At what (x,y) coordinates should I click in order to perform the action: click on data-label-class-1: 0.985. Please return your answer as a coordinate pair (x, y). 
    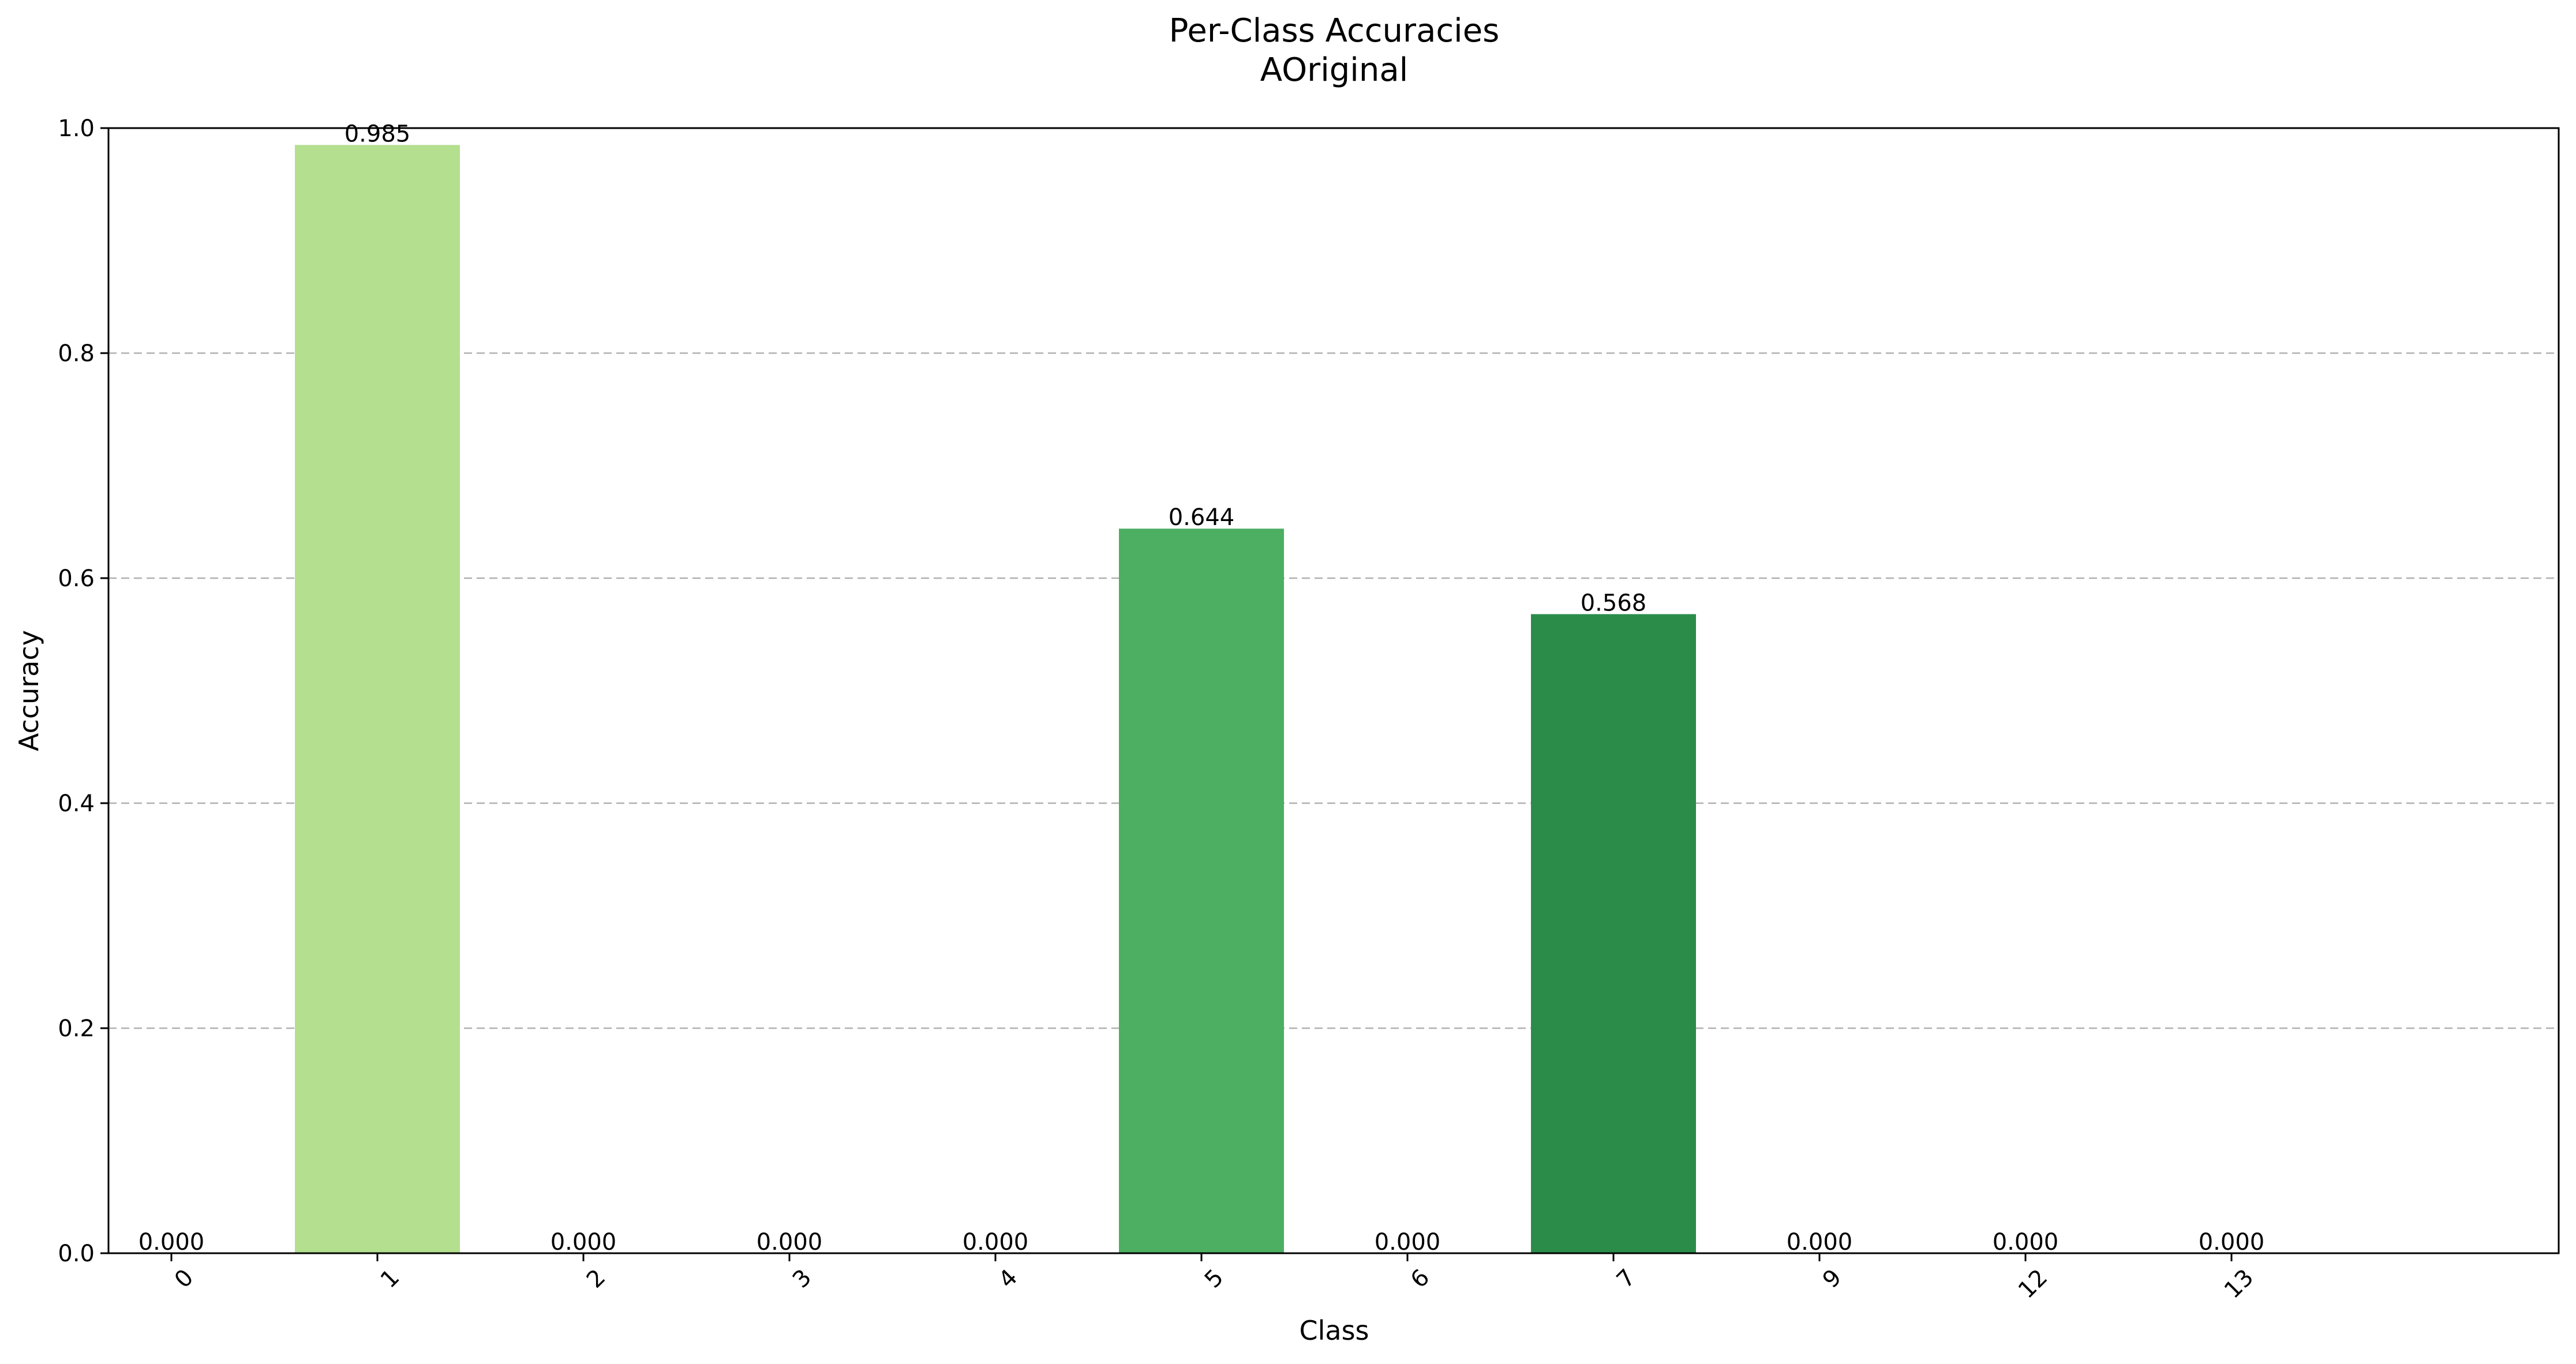
    Looking at the image, I should click on (378, 134).